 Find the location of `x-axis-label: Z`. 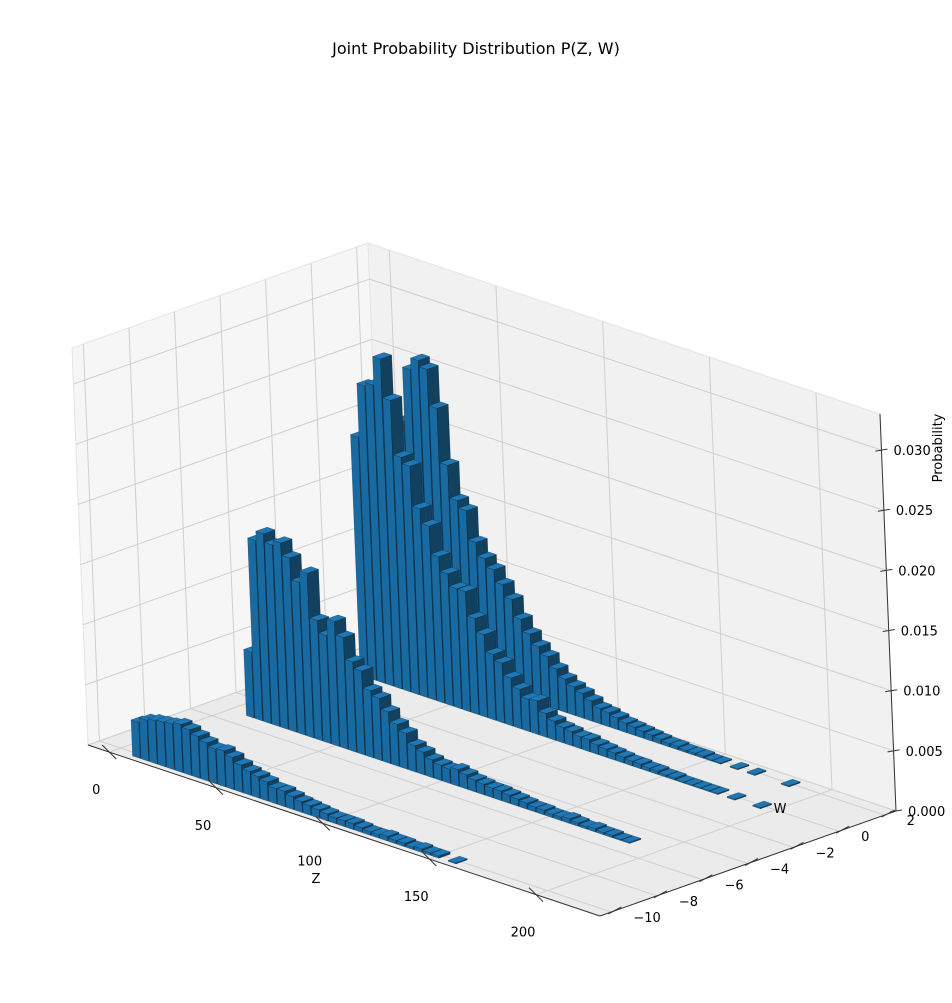

x-axis-label: Z is located at coordinates (316, 879).